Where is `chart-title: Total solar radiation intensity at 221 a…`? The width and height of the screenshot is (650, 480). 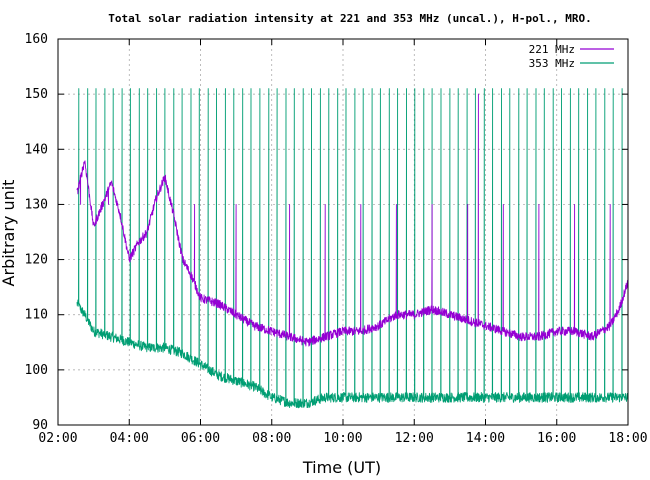 chart-title: Total solar radiation intensity at 221 a… is located at coordinates (349, 18).